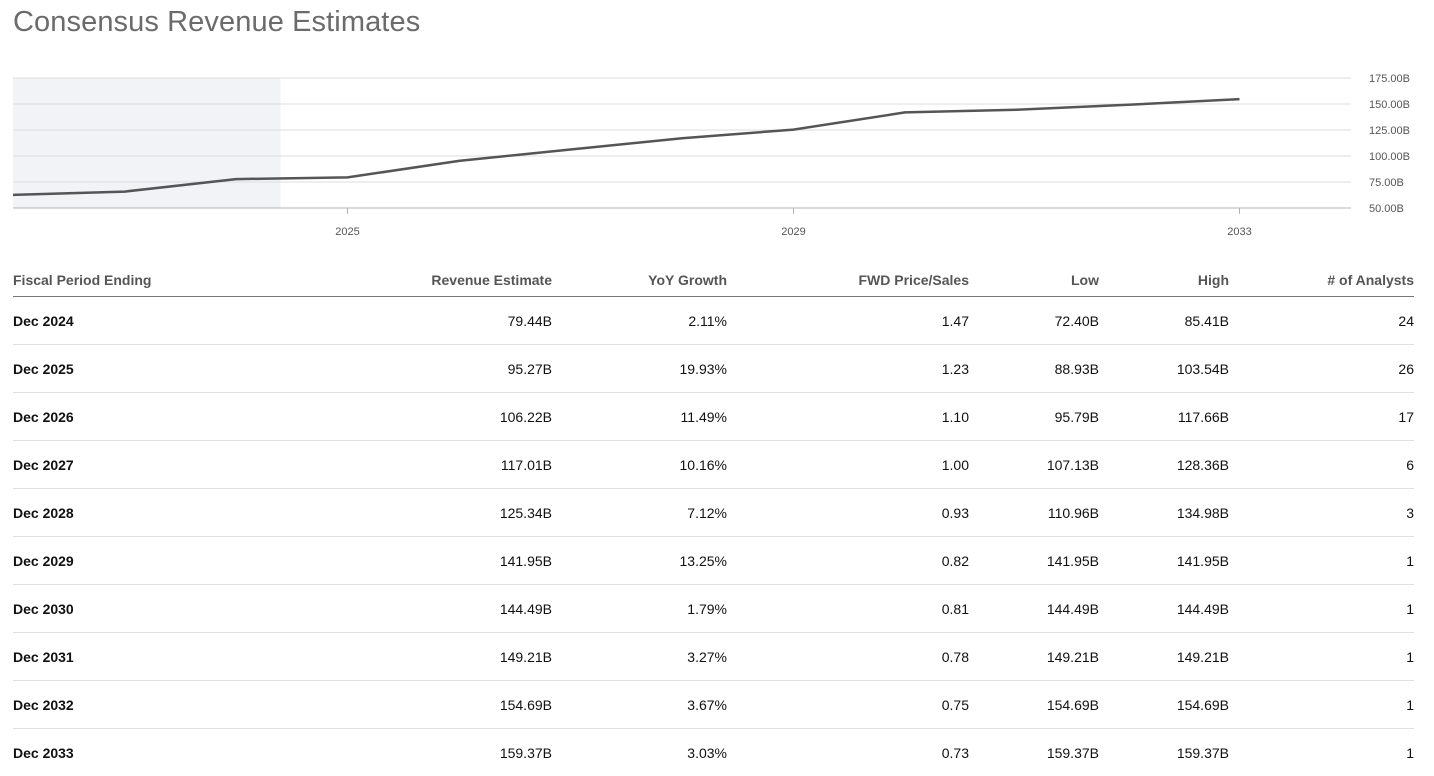 The image size is (1434, 776). What do you see at coordinates (113, 657) in the screenshot?
I see `fiscal-period-cell: Dec 2031` at bounding box center [113, 657].